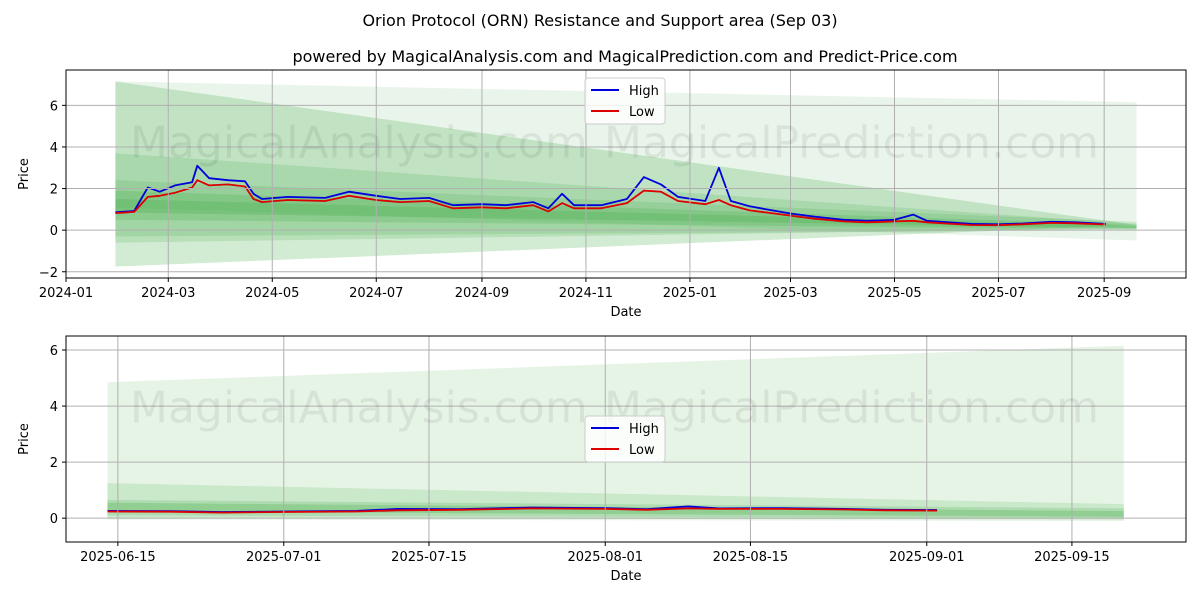 This screenshot has height=600, width=1200. Describe the element at coordinates (998, 293) in the screenshot. I see `x-tick-label: 2025-07` at that location.